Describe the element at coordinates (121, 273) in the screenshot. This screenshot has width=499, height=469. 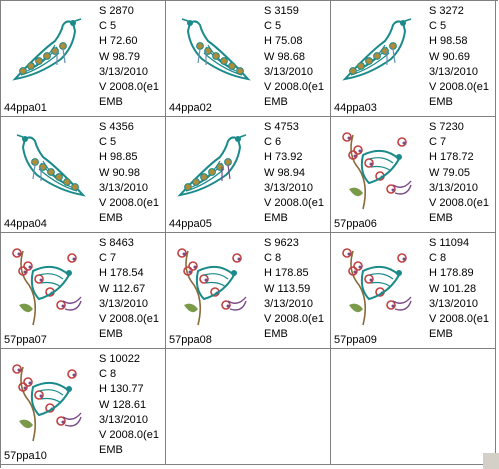
I see `height-value: H 178.54` at that location.